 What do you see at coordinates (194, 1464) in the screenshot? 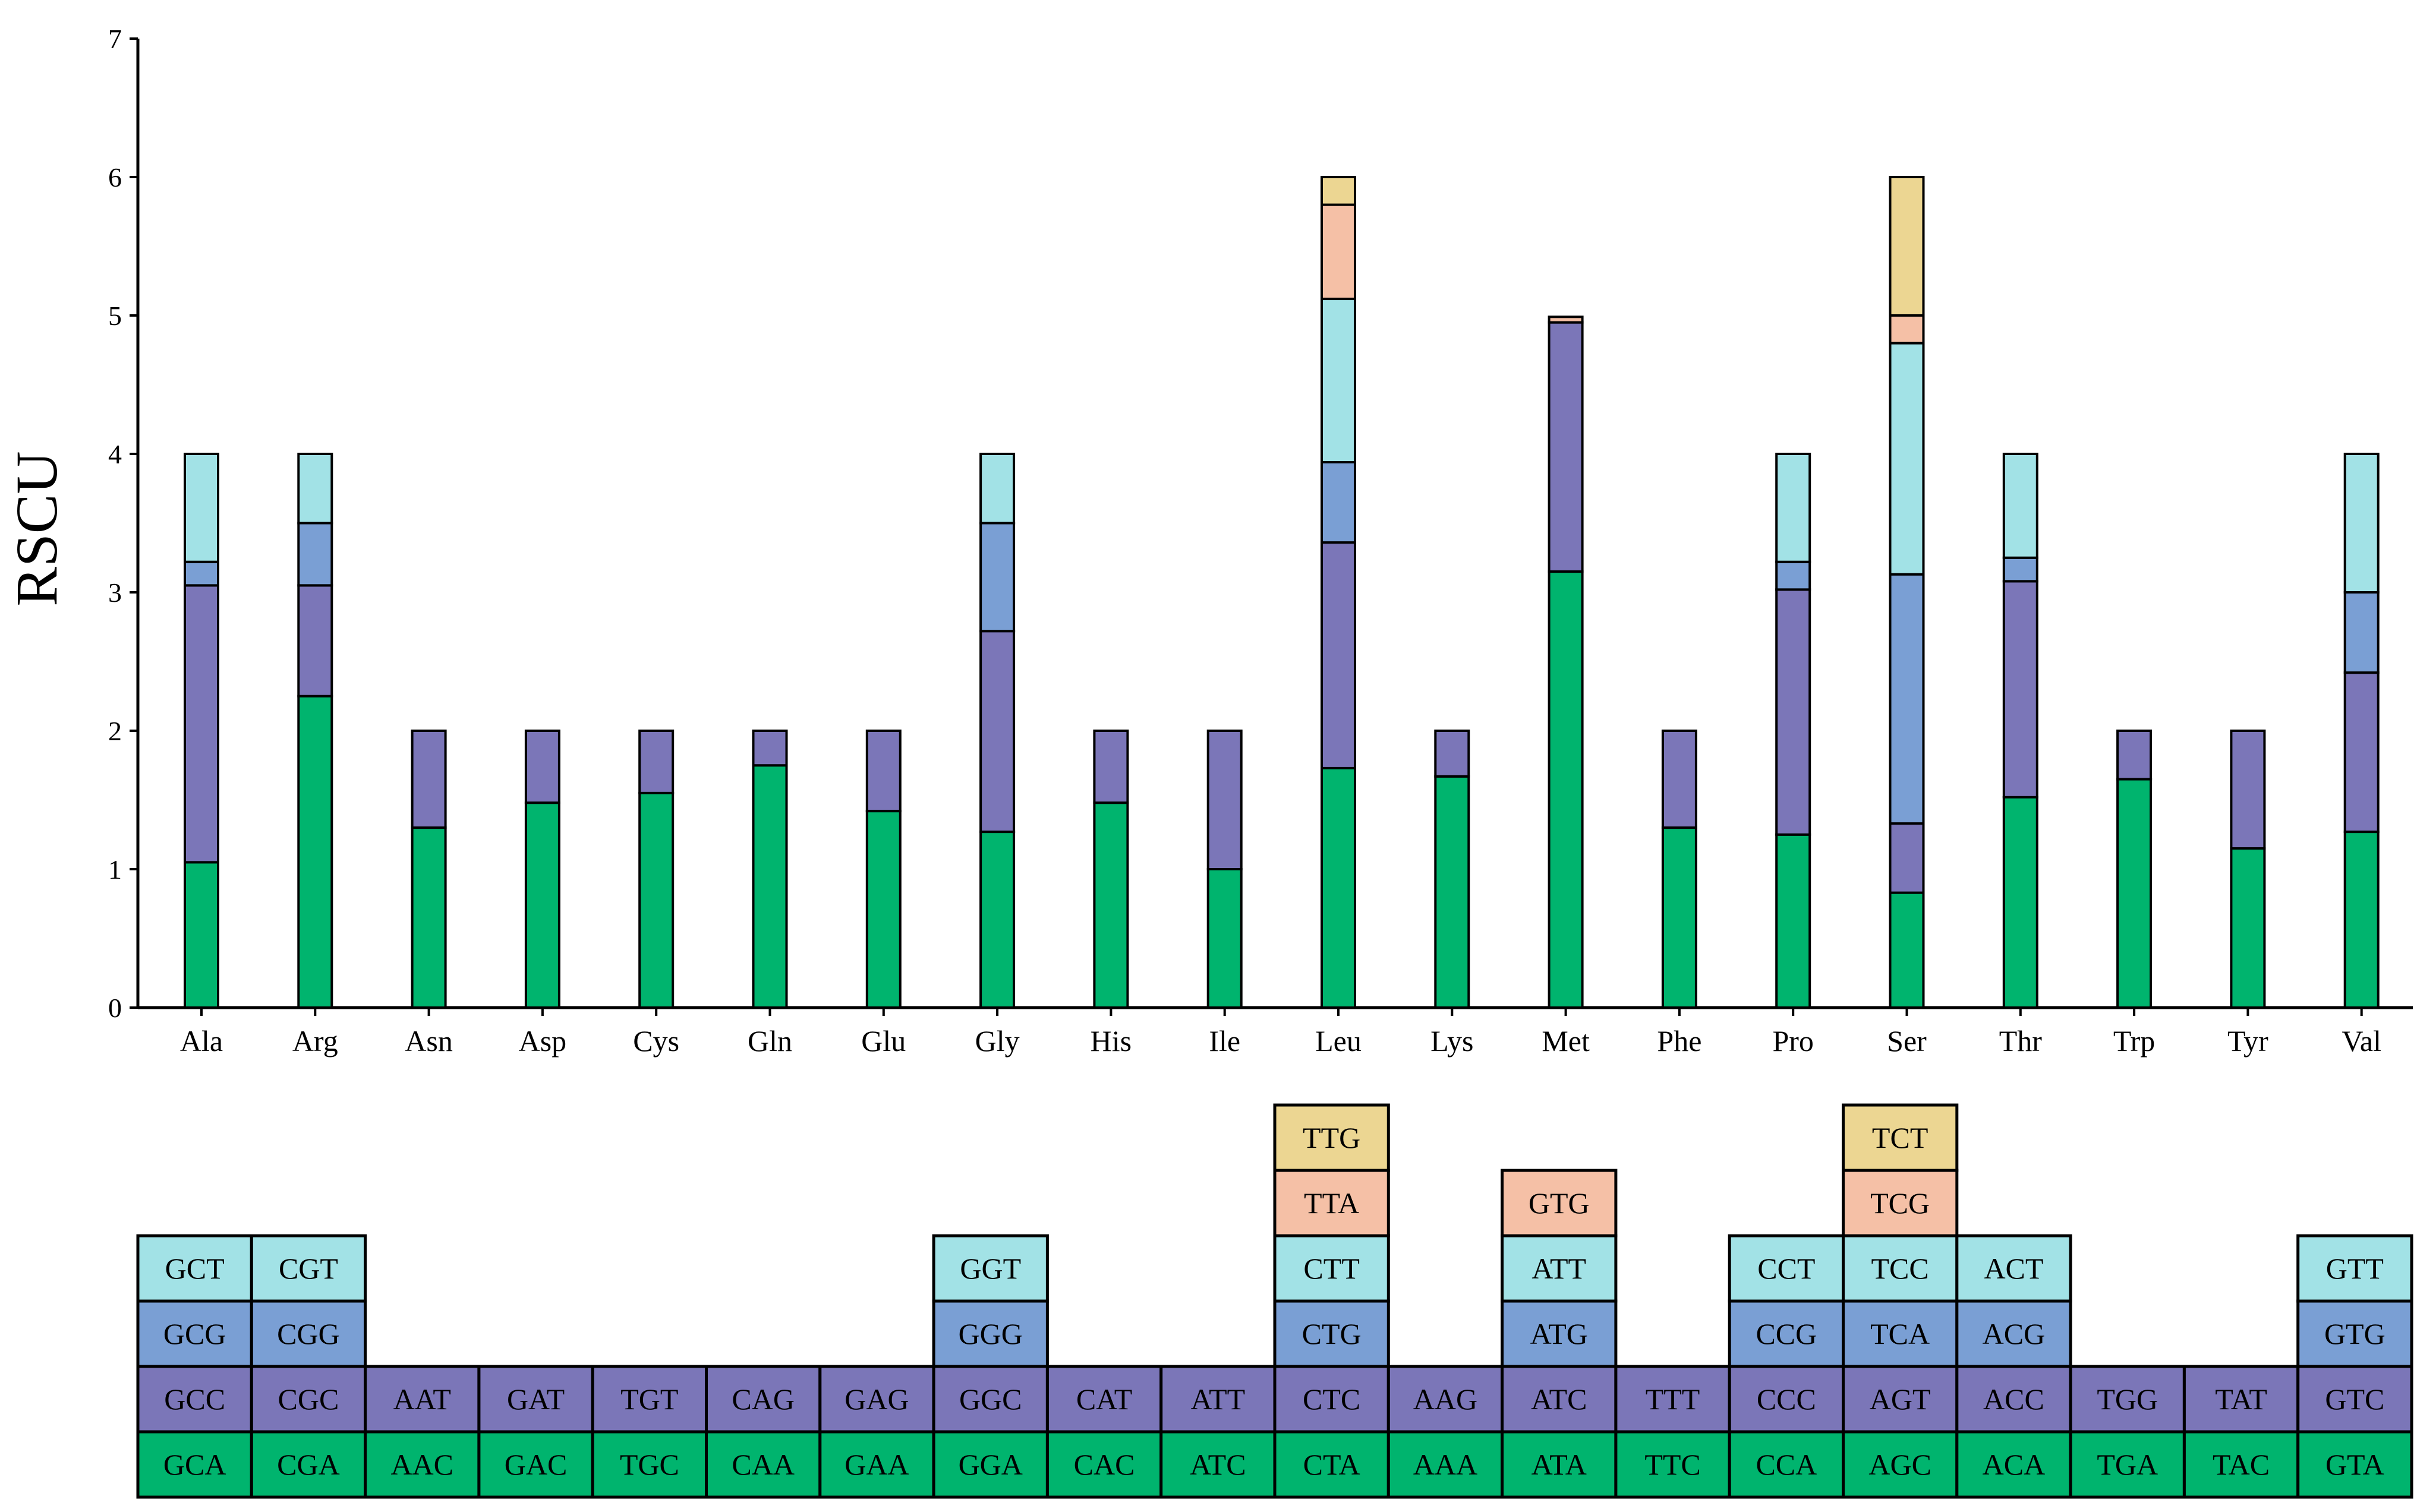
I see `codon-label: GCA` at bounding box center [194, 1464].